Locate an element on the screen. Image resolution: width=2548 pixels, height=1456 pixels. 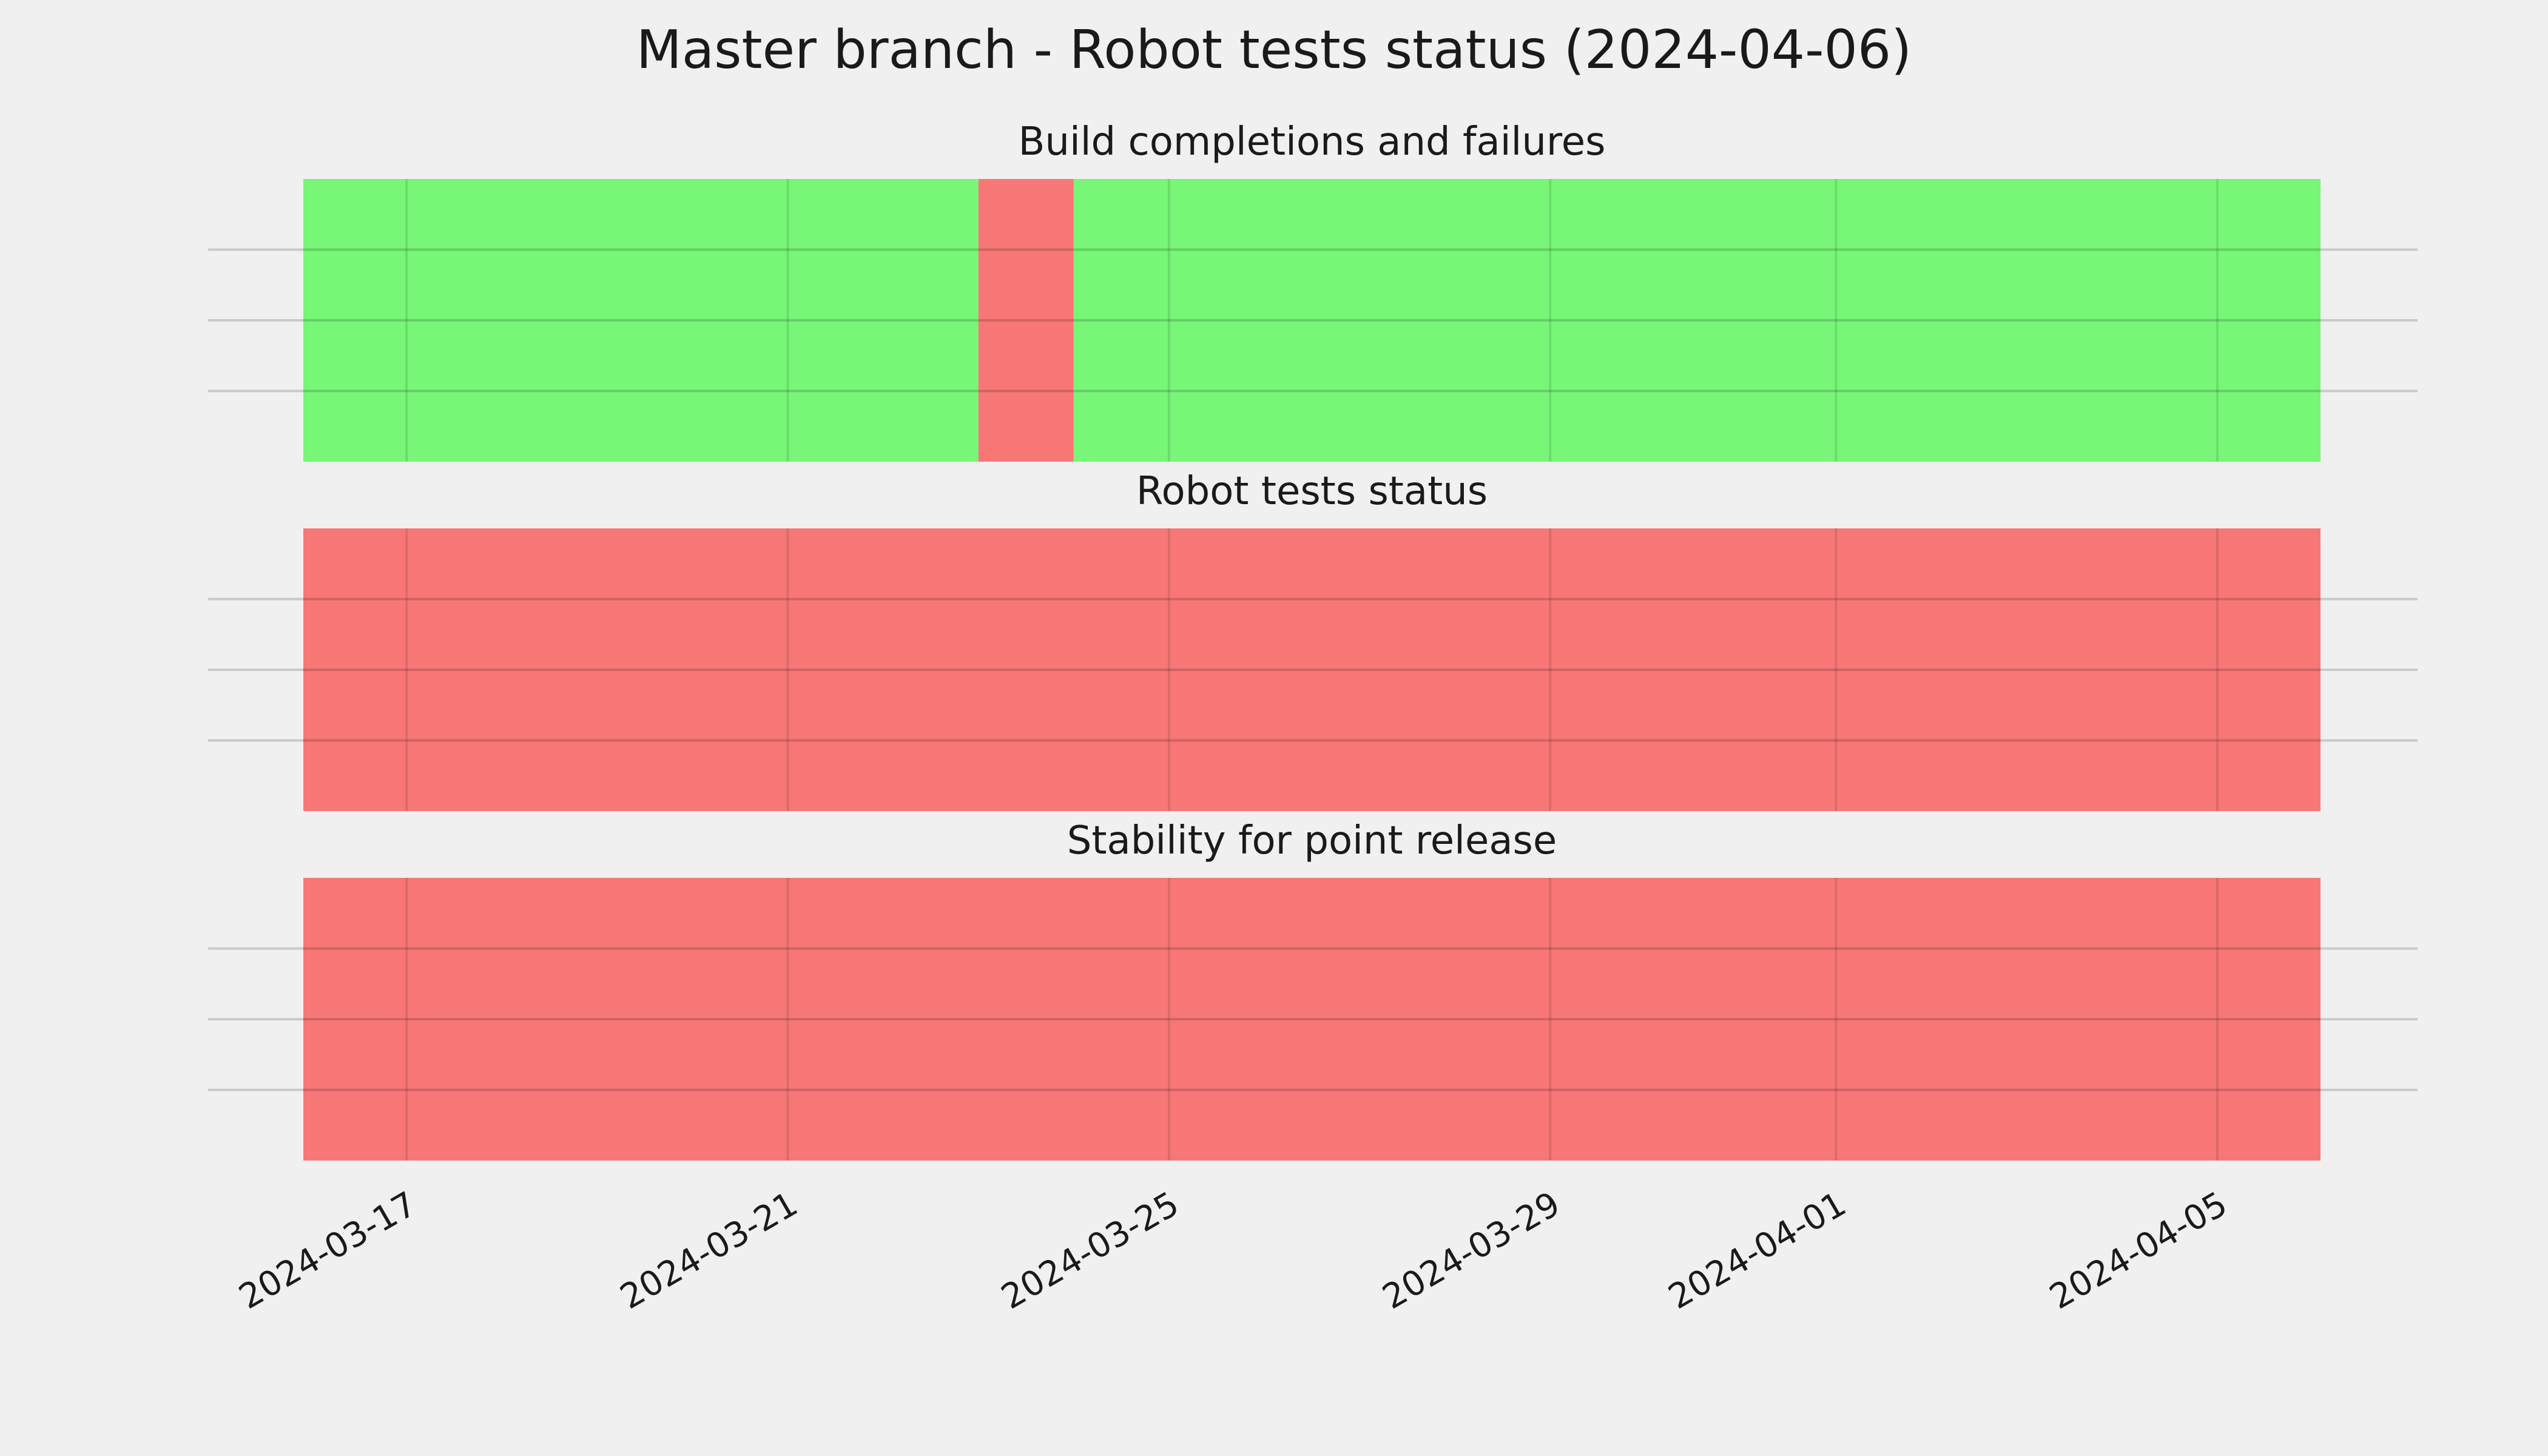
panel-title: Robot tests status is located at coordinates (1312, 491).